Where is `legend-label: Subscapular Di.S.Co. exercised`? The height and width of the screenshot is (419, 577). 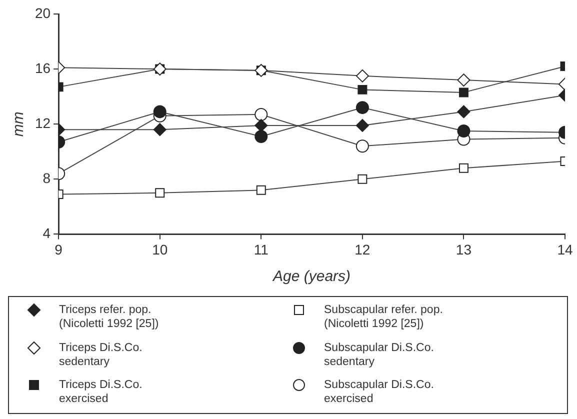 legend-label: Subscapular Di.S.Co. exercised is located at coordinates (379, 392).